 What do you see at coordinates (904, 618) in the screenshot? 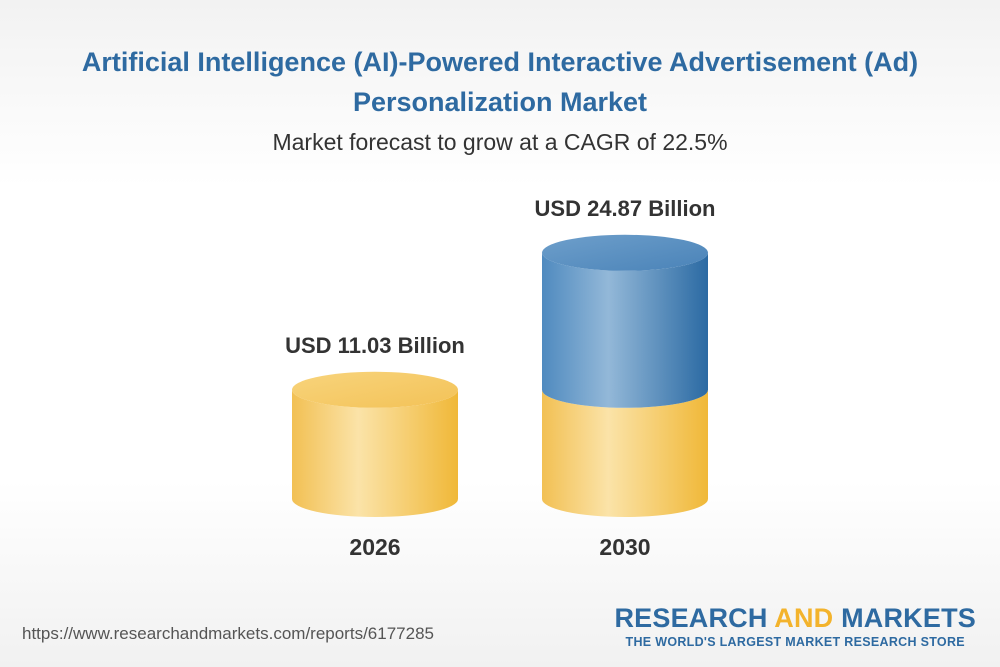
I see `brand-name-markets: MARKETS` at bounding box center [904, 618].